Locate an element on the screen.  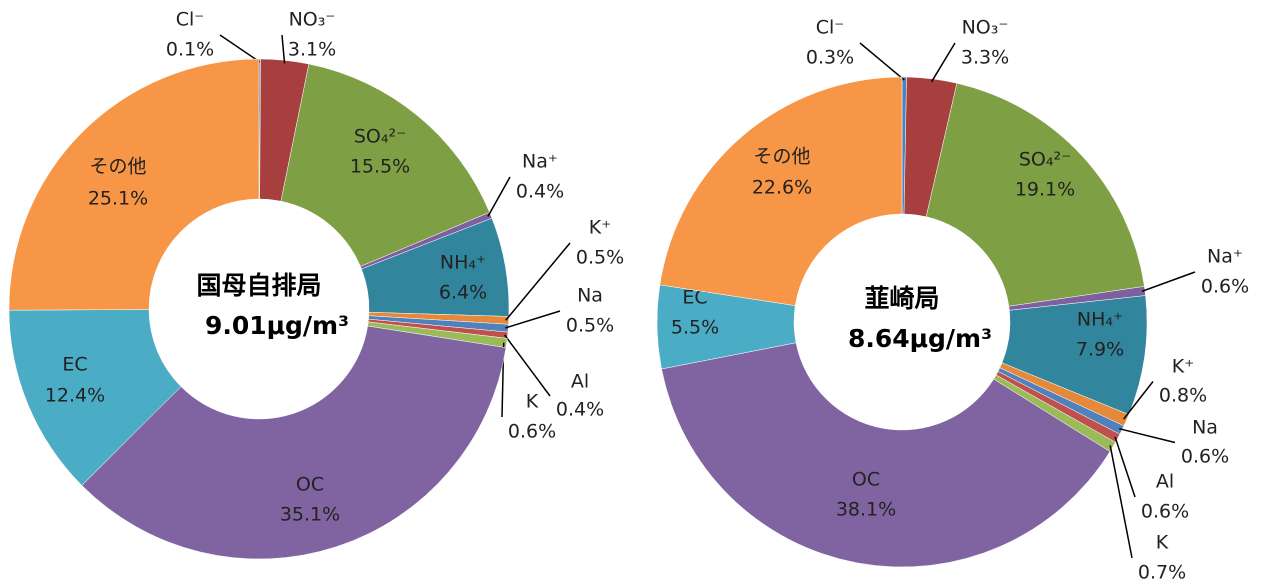
slice-value-label: 19.1% is located at coordinates (1045, 190).